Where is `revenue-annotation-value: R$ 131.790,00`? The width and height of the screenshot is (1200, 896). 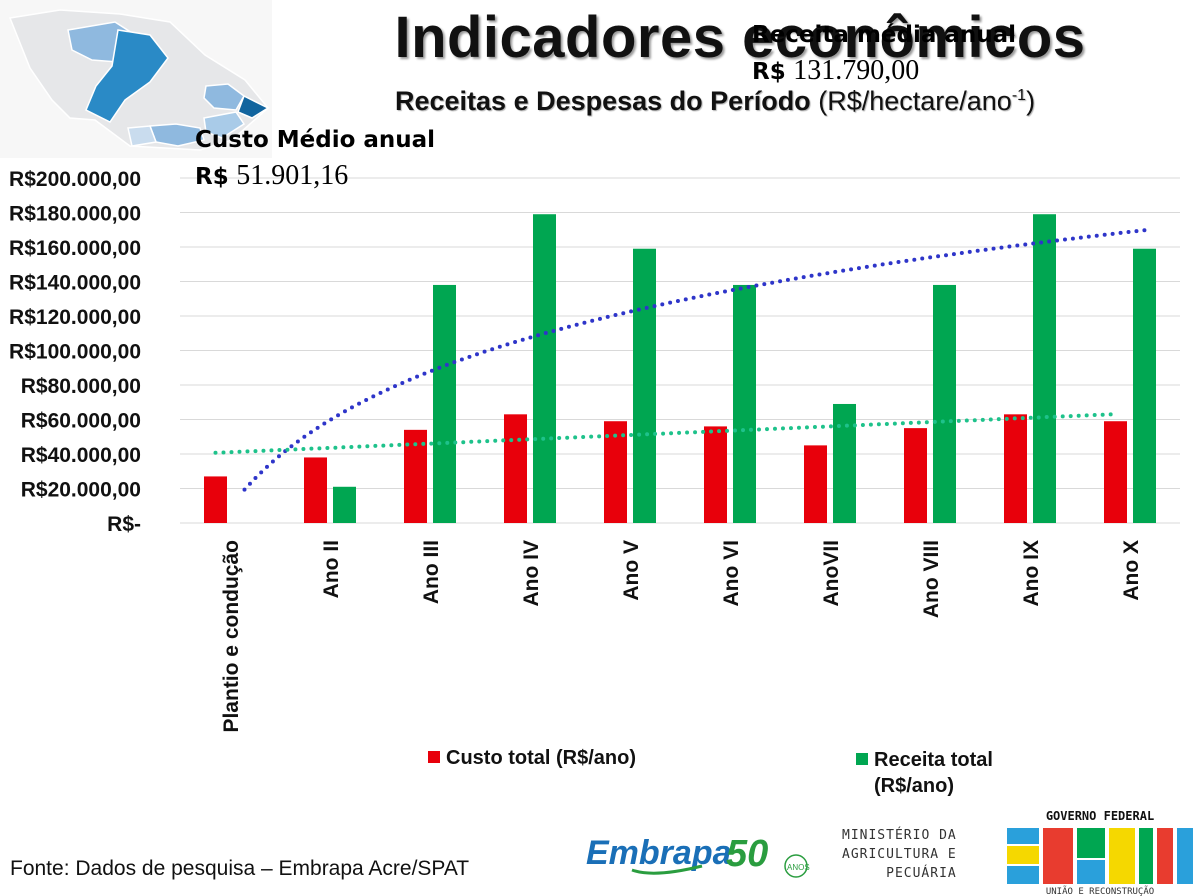 revenue-annotation-value: R$ 131.790,00 is located at coordinates (835, 71).